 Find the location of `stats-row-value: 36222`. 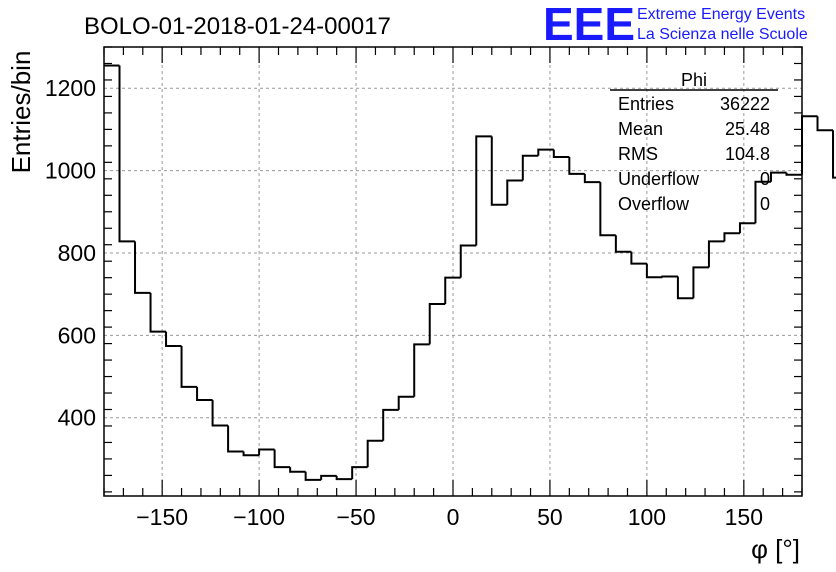

stats-row-value: 36222 is located at coordinates (745, 104).